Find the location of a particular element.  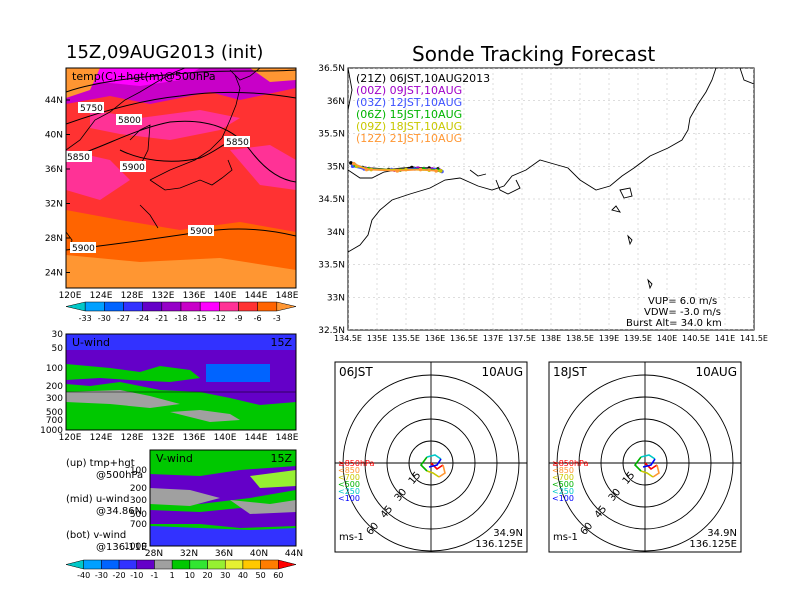

hodograph-lat: 34.9N is located at coordinates (722, 533).